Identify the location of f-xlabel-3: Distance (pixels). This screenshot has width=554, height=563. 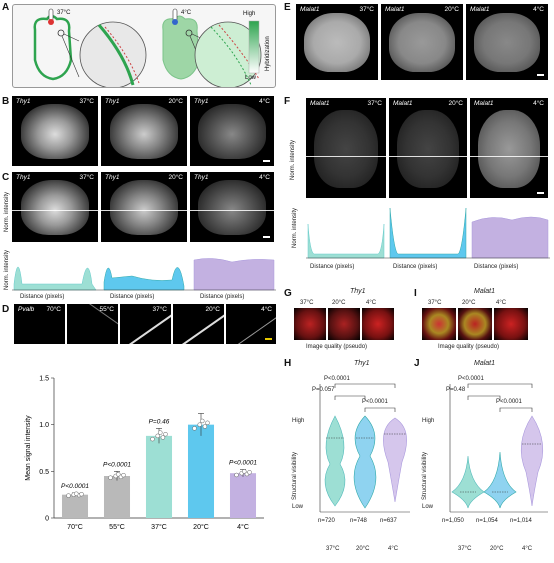
(496, 267).